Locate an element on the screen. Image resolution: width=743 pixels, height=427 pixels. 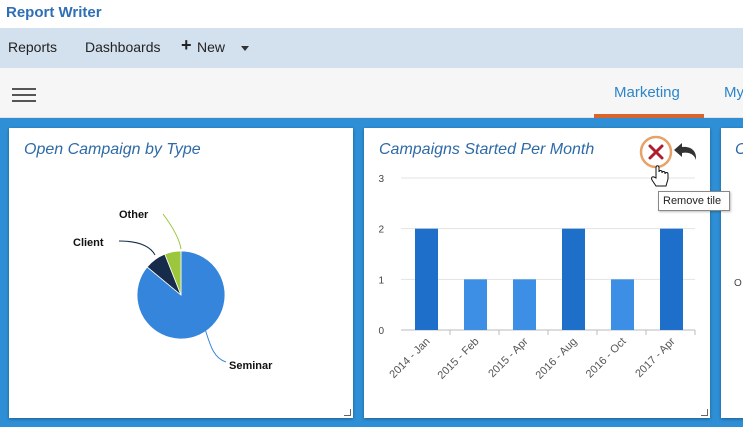
plus-icon: + is located at coordinates (186, 45).